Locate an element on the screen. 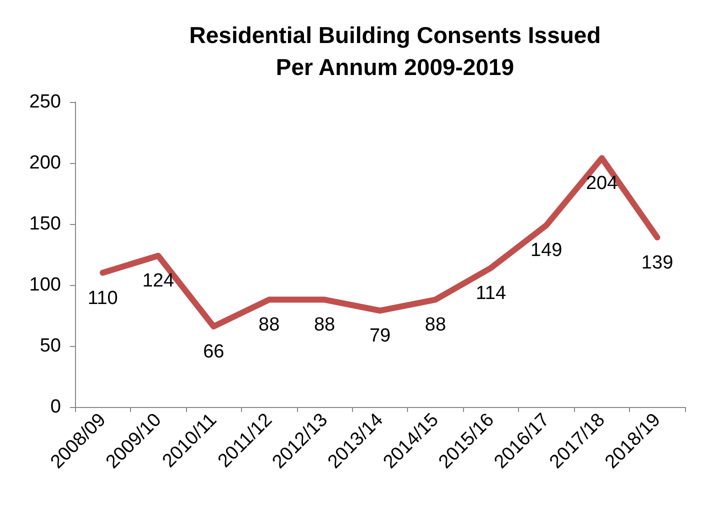  chart-title: Residential Building Consents Issued Per Annum 2009-2019 is located at coordinates (395, 51).